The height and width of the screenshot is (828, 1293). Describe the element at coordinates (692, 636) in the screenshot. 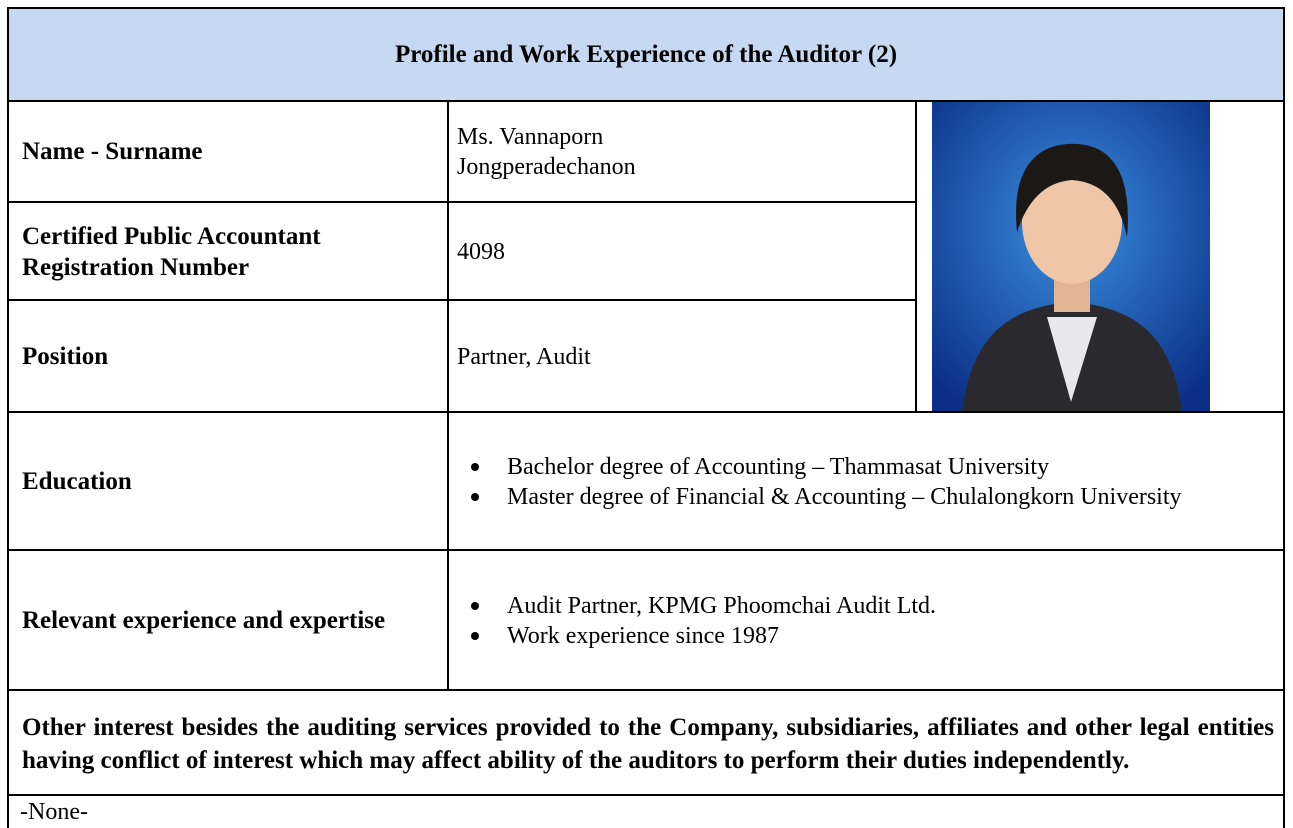

I see `bullet-item: Work experience since 1987` at that location.